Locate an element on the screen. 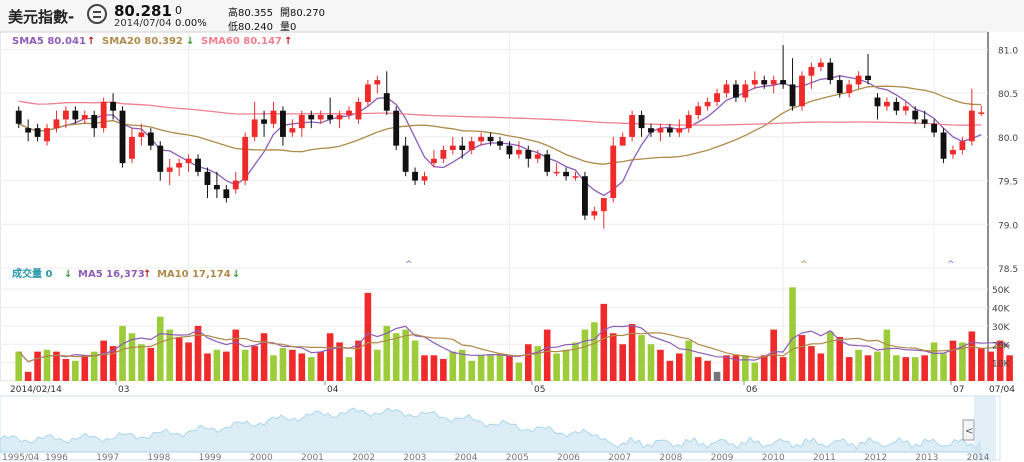  instrument-title: 美元指數- is located at coordinates (41, 17).